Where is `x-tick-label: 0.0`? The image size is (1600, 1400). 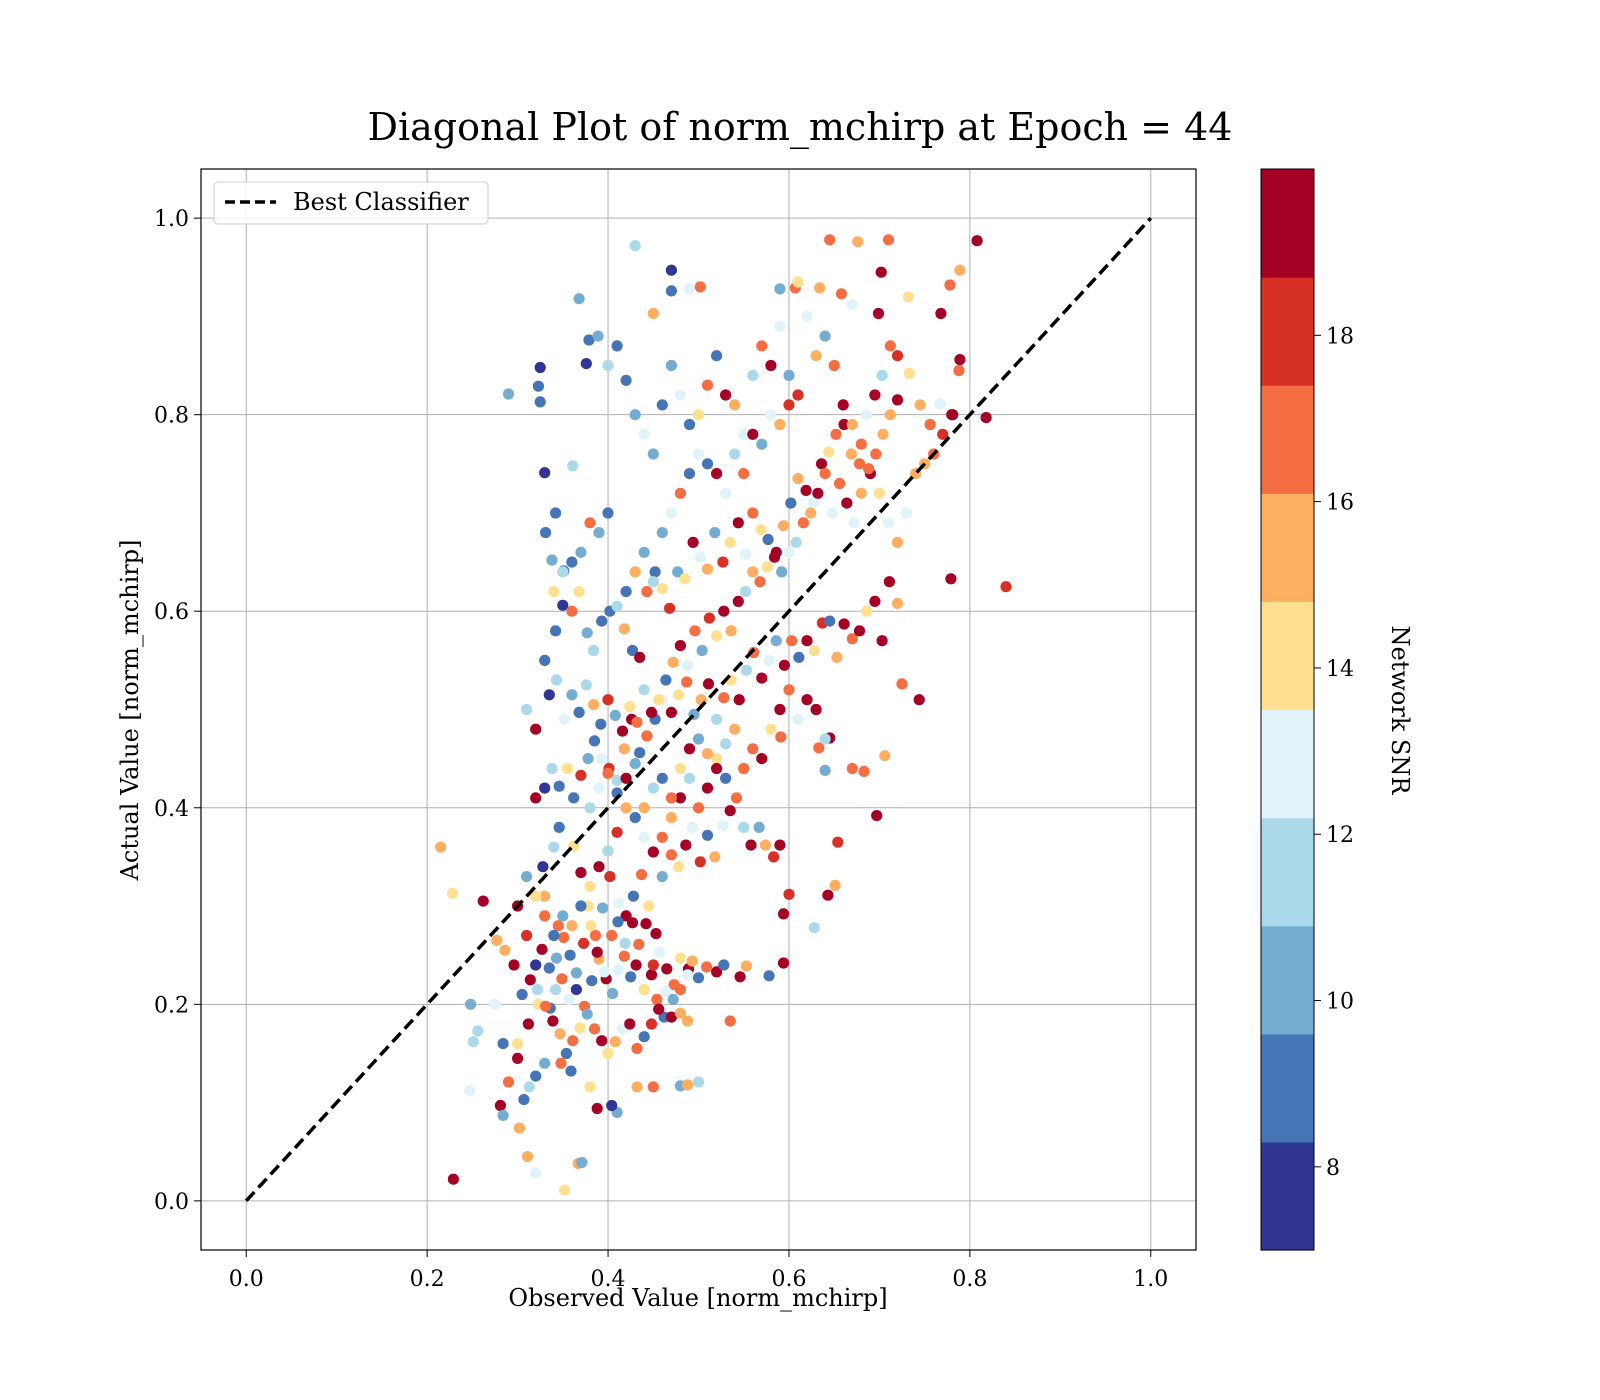 x-tick-label: 0.0 is located at coordinates (246, 1279).